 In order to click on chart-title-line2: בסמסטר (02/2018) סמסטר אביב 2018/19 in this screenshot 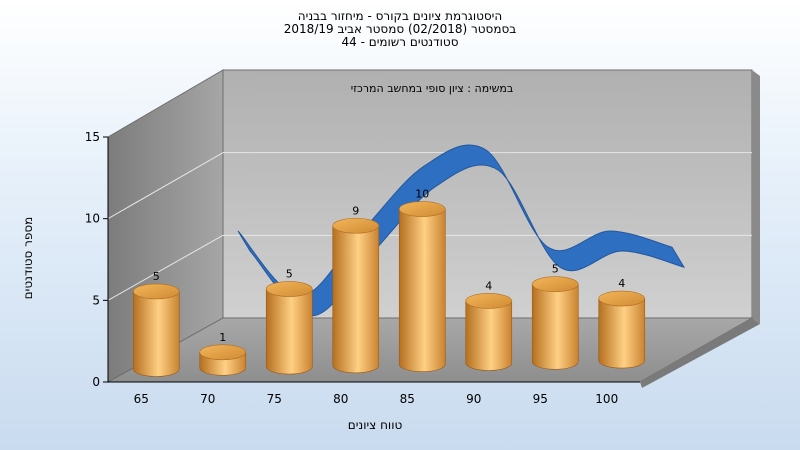, I will do `click(400, 29)`.